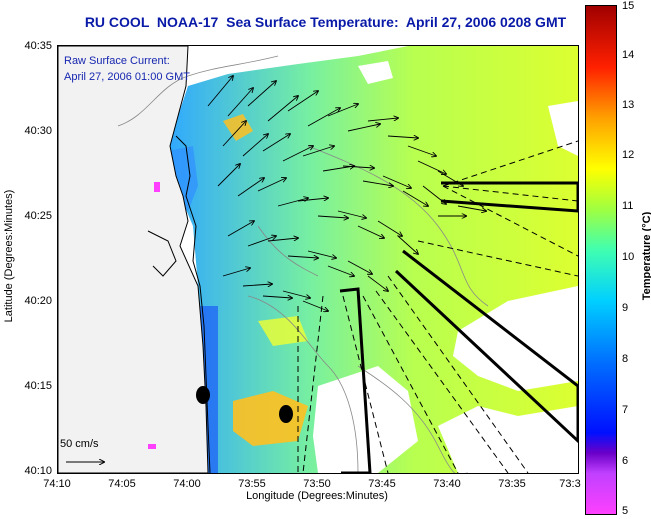  Describe the element at coordinates (375, 72) in the screenshot. I see `cloud-gap-north` at that location.